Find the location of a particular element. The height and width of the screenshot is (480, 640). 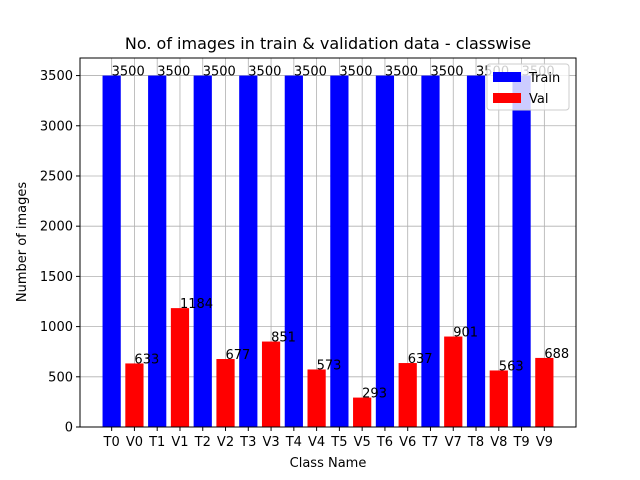

data-label: 688 is located at coordinates (556, 354).